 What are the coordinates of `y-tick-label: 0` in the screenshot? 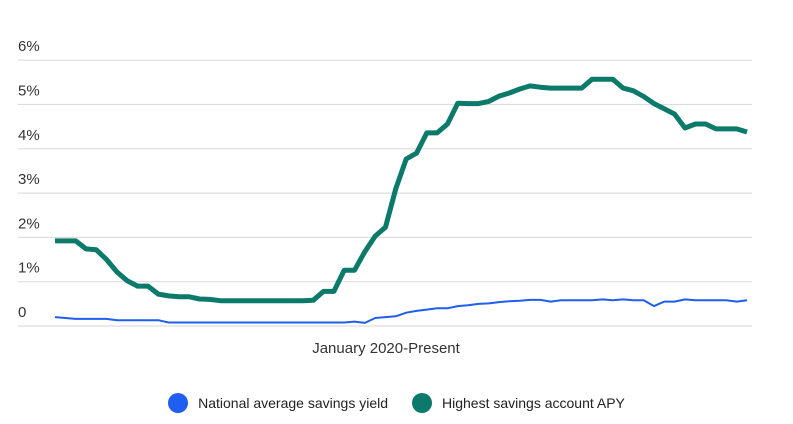 It's located at (22, 312).